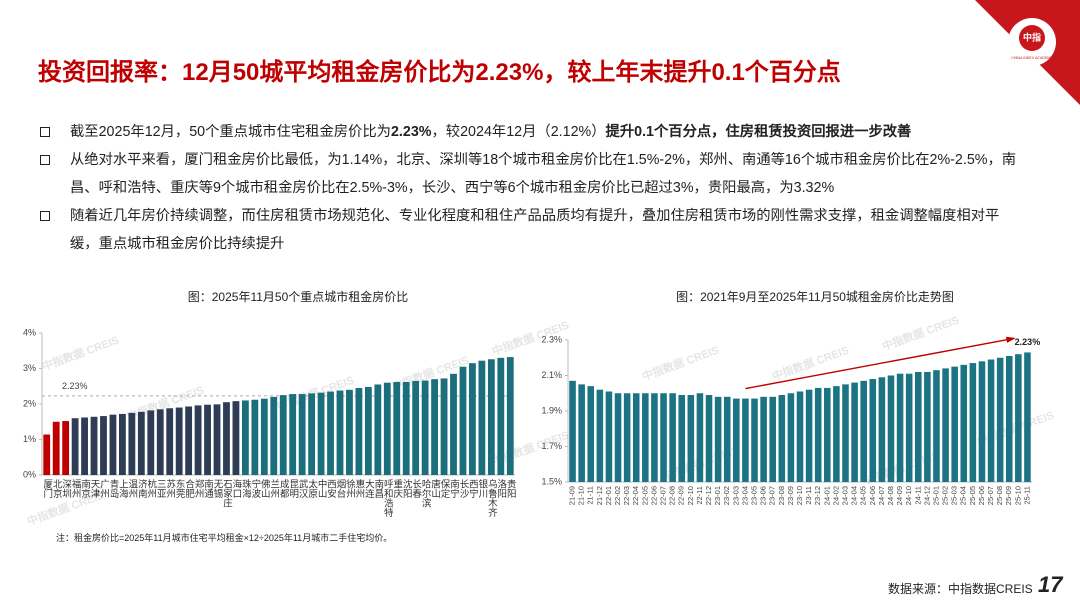 This screenshot has width=1080, height=608. What do you see at coordinates (1026, 495) in the screenshot?
I see `x-tick-label: 25-11` at bounding box center [1026, 495].